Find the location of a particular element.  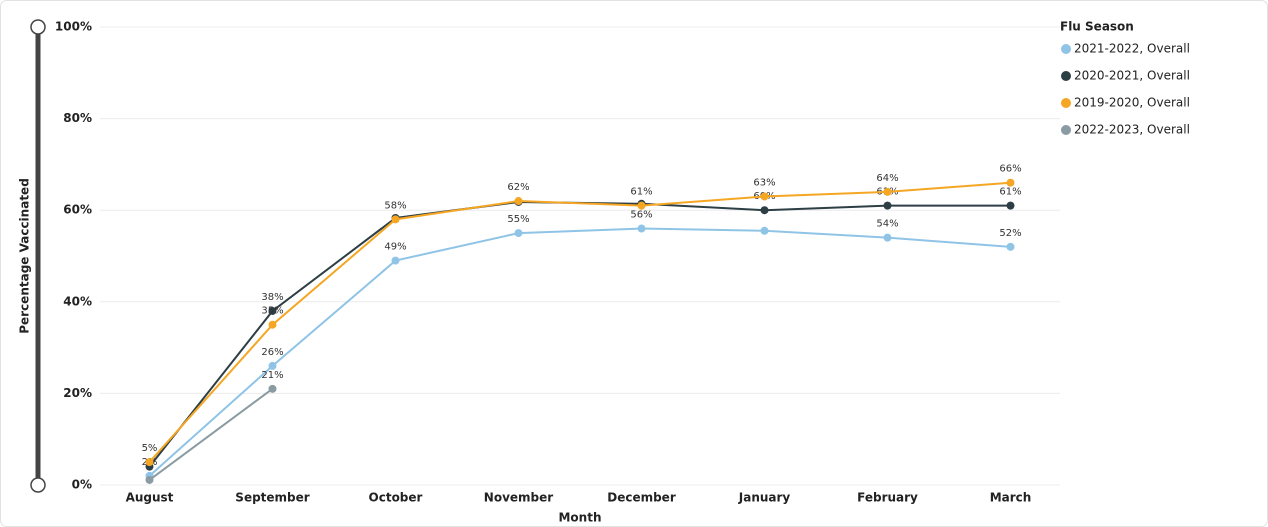

x-tick-label: November is located at coordinates (518, 498).